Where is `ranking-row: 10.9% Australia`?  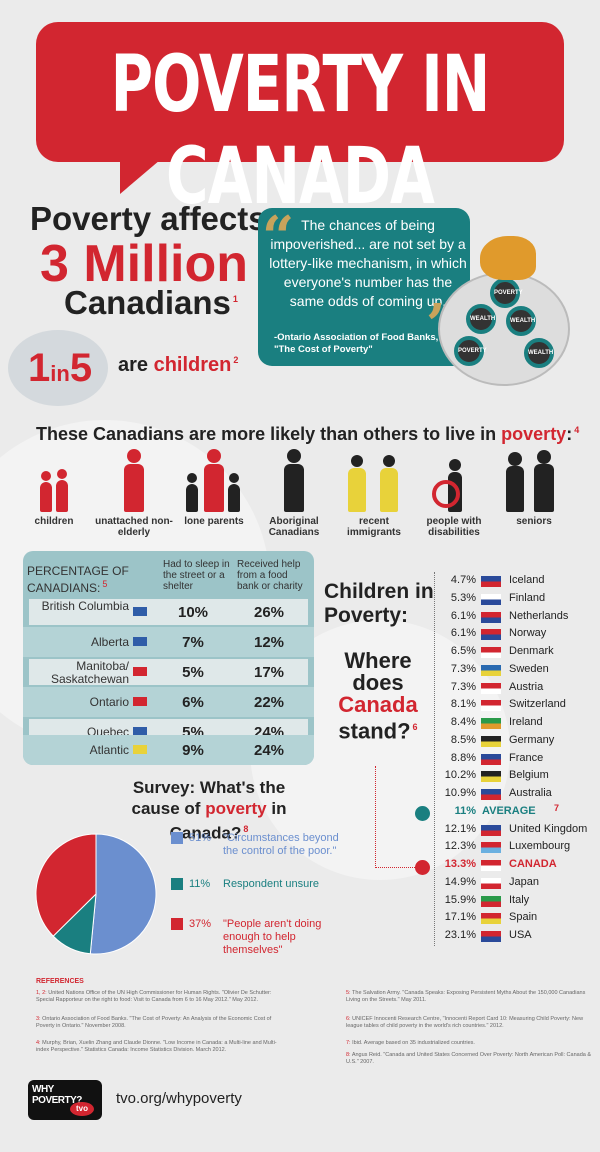
ranking-row: 10.9% Australia is located at coordinates (520, 793).